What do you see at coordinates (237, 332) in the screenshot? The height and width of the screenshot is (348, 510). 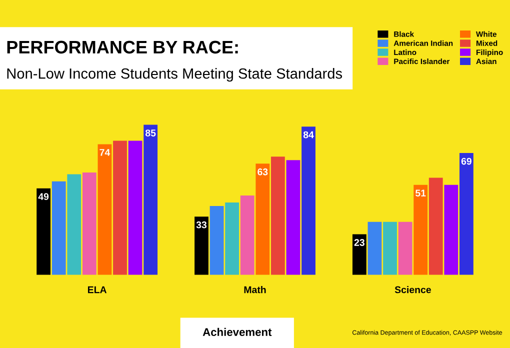 I see `text: Achievement` at bounding box center [237, 332].